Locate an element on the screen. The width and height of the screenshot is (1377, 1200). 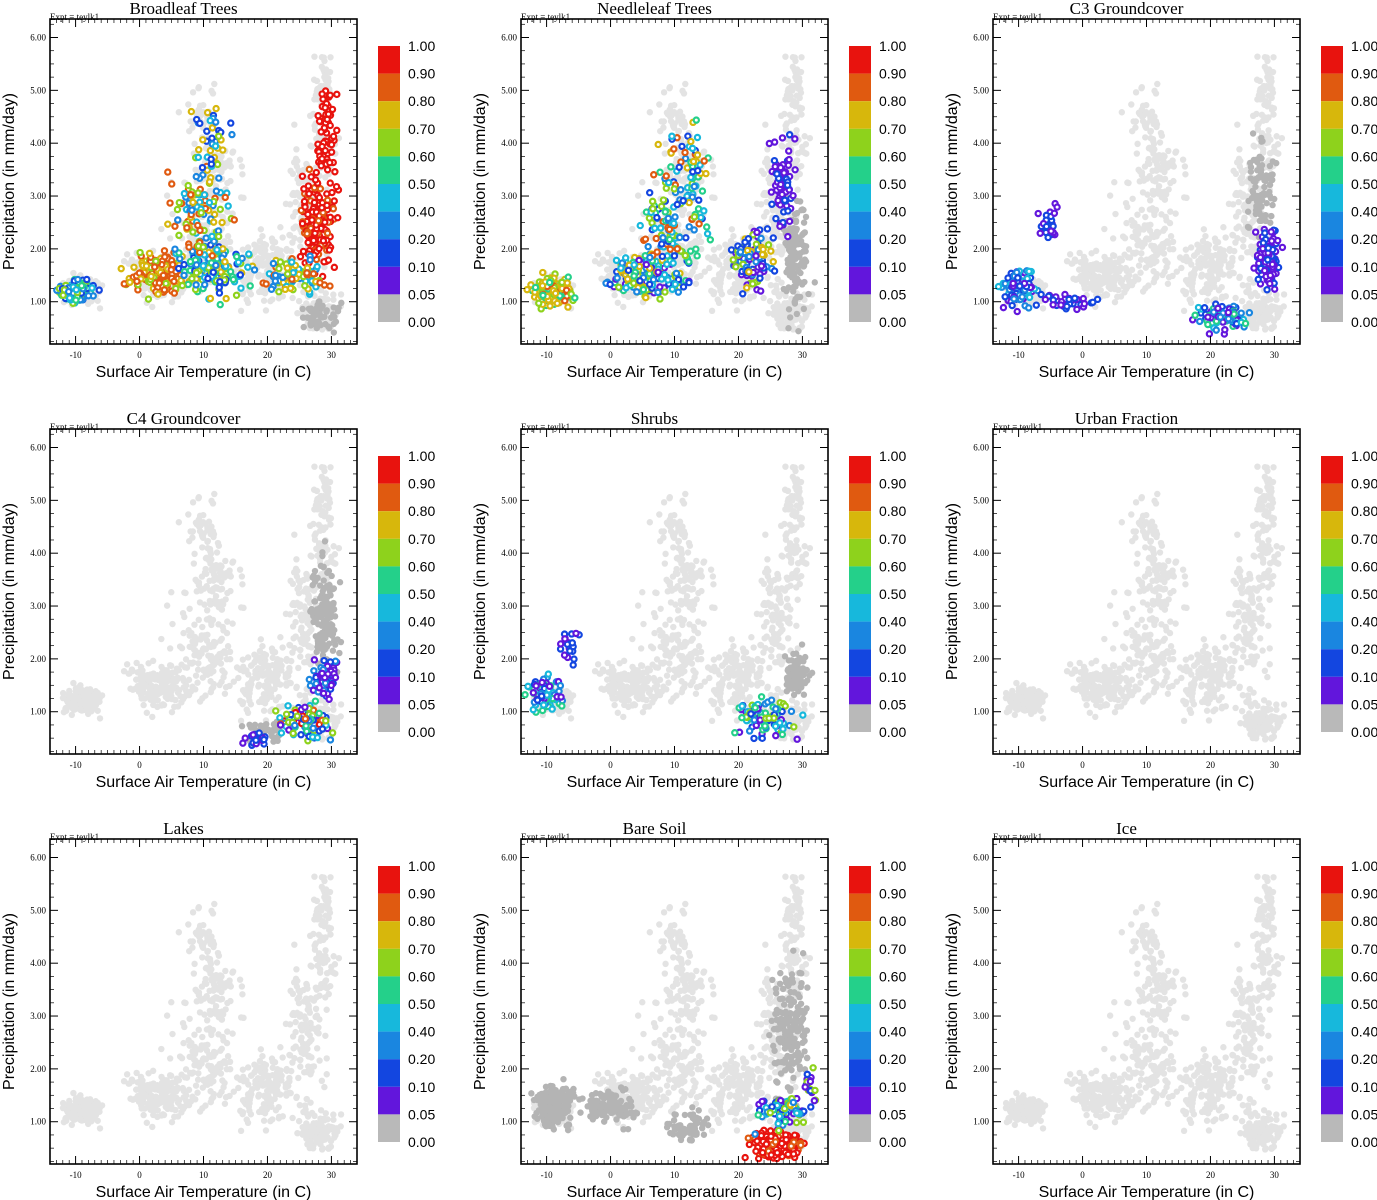
colorbar-label: 1.00 is located at coordinates (892, 46).